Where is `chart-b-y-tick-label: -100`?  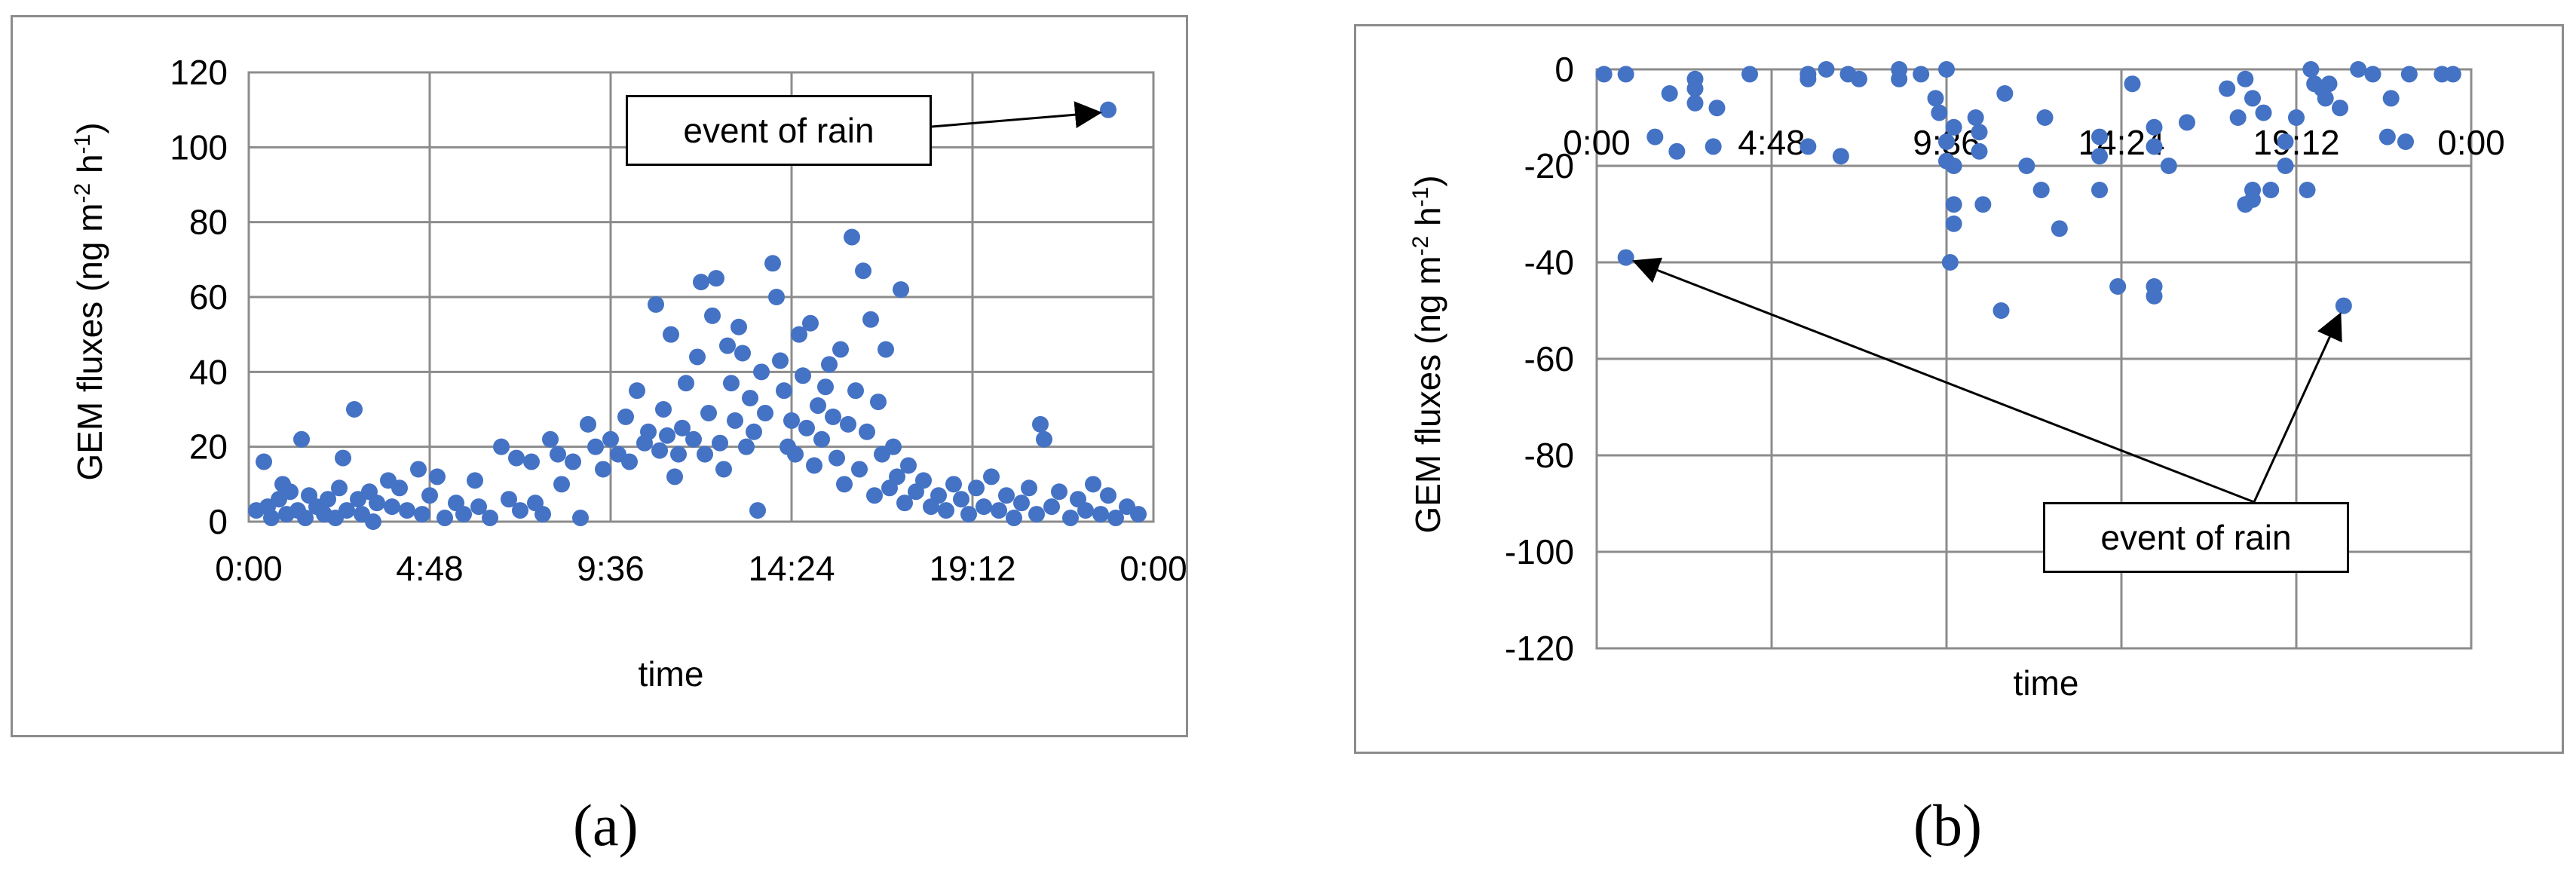
chart-b-y-tick-label: -100 is located at coordinates (1539, 551).